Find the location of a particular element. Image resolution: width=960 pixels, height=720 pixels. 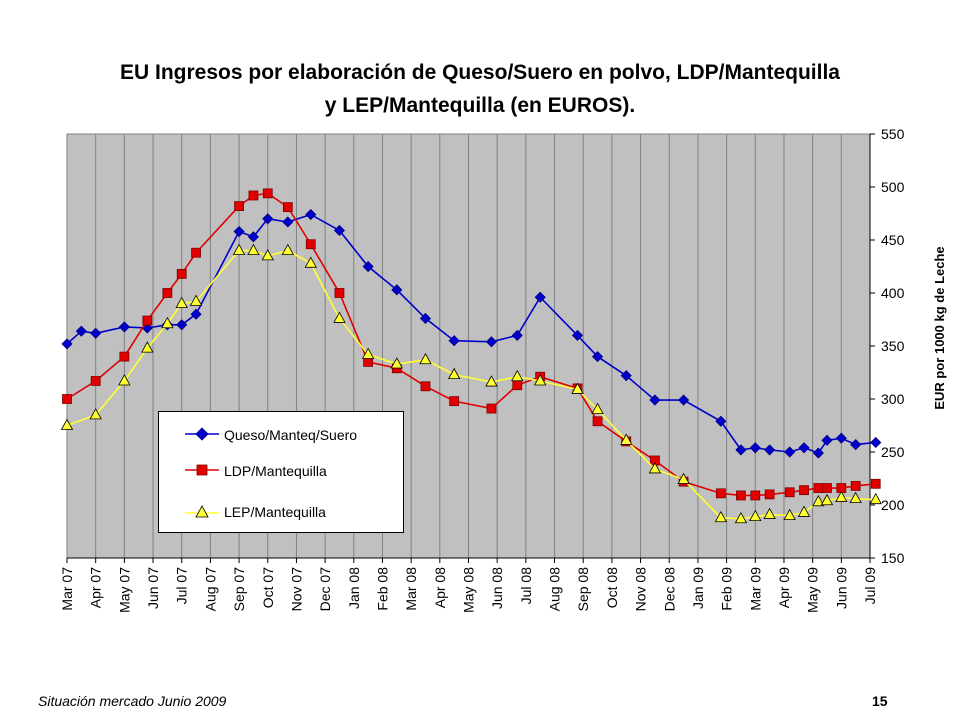

legend-item-lep: LEP/Mantequilla is located at coordinates (281, 512).